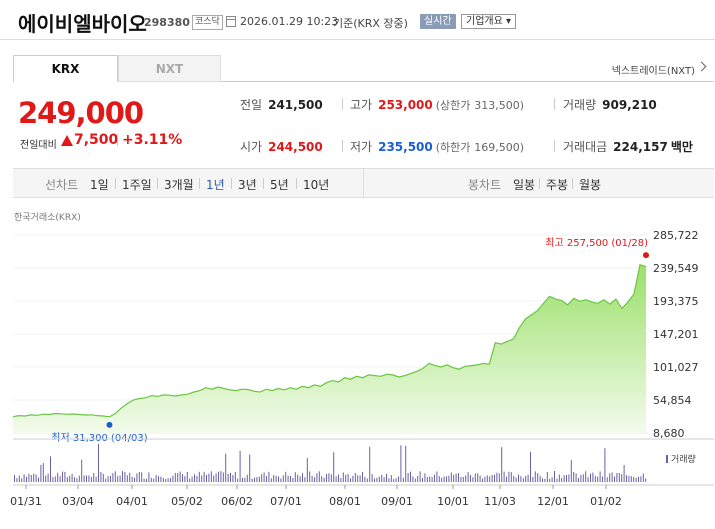  What do you see at coordinates (557, 185) in the screenshot?
I see `candle-weekly: 주봉` at bounding box center [557, 185].